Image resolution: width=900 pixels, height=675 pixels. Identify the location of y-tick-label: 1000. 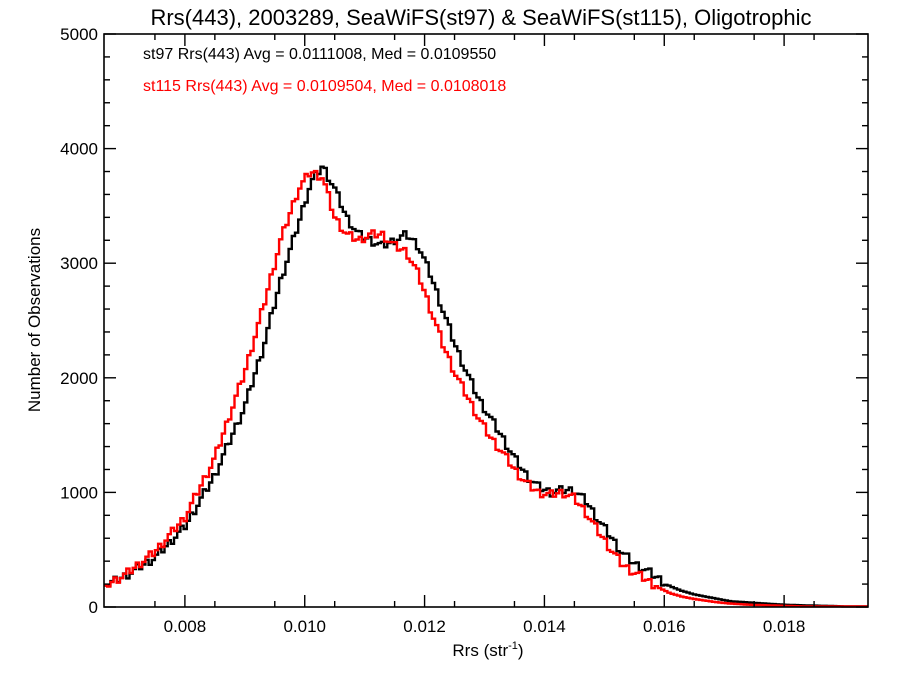
(79, 492).